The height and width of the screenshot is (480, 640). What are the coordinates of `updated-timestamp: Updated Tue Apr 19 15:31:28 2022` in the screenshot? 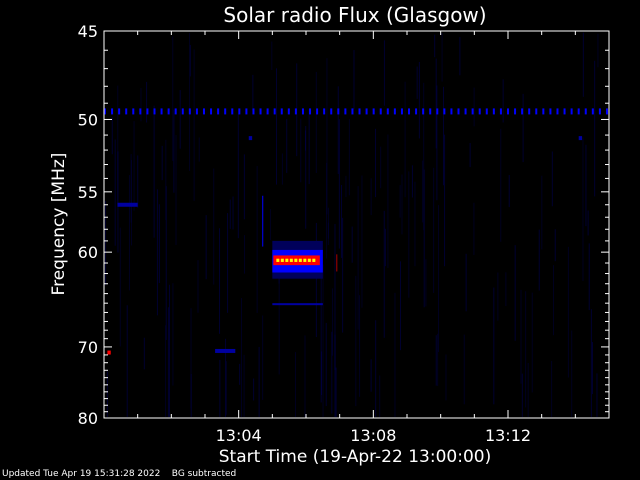 It's located at (81, 474).